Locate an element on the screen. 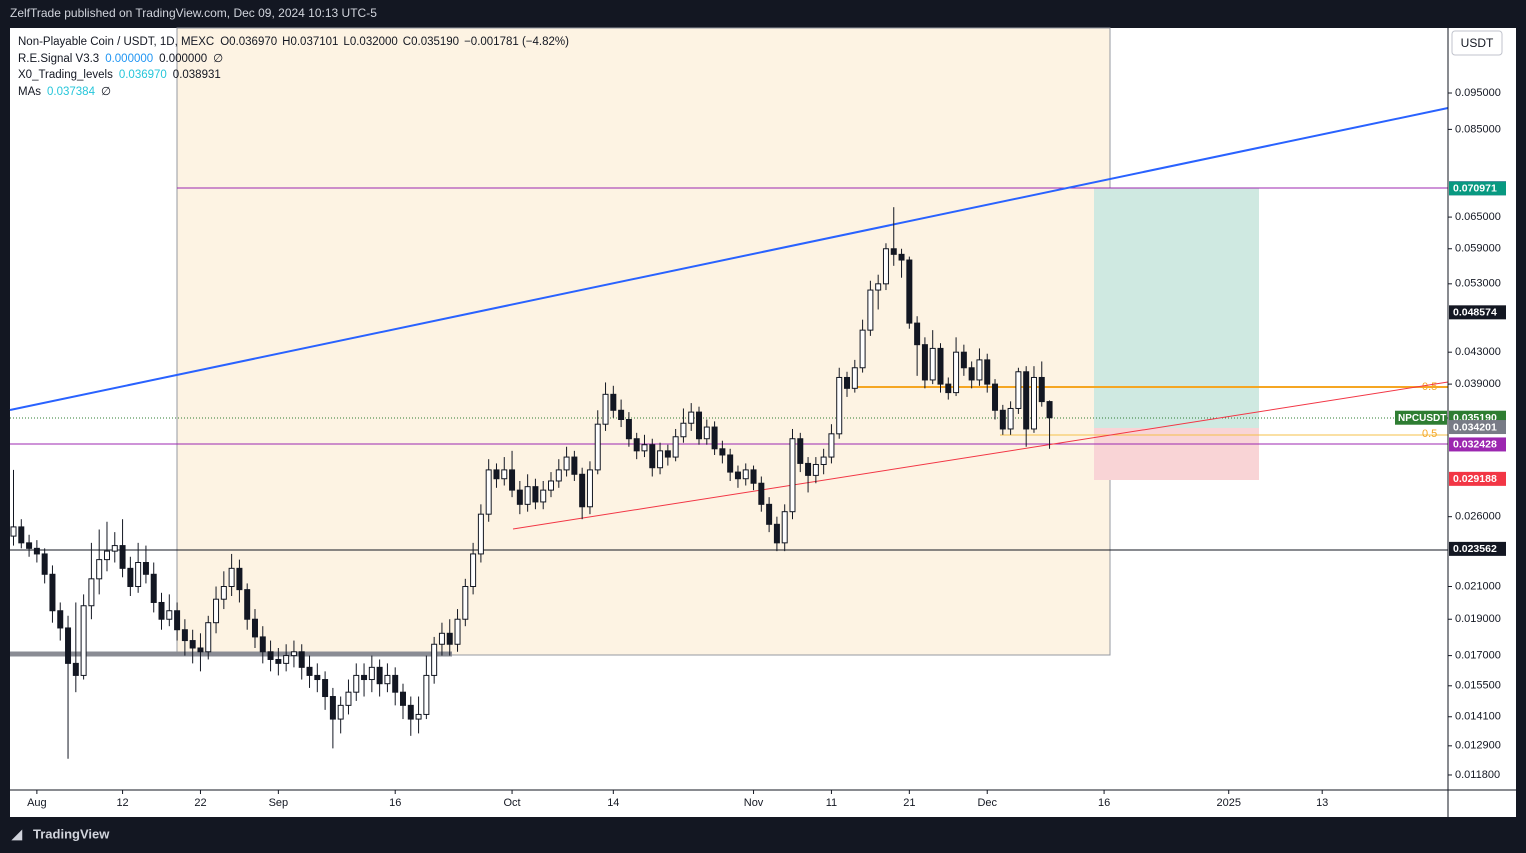 This screenshot has height=853, width=1526. legend-row: X0_Trading_levels 0.036970 0.038931 is located at coordinates (119, 75).